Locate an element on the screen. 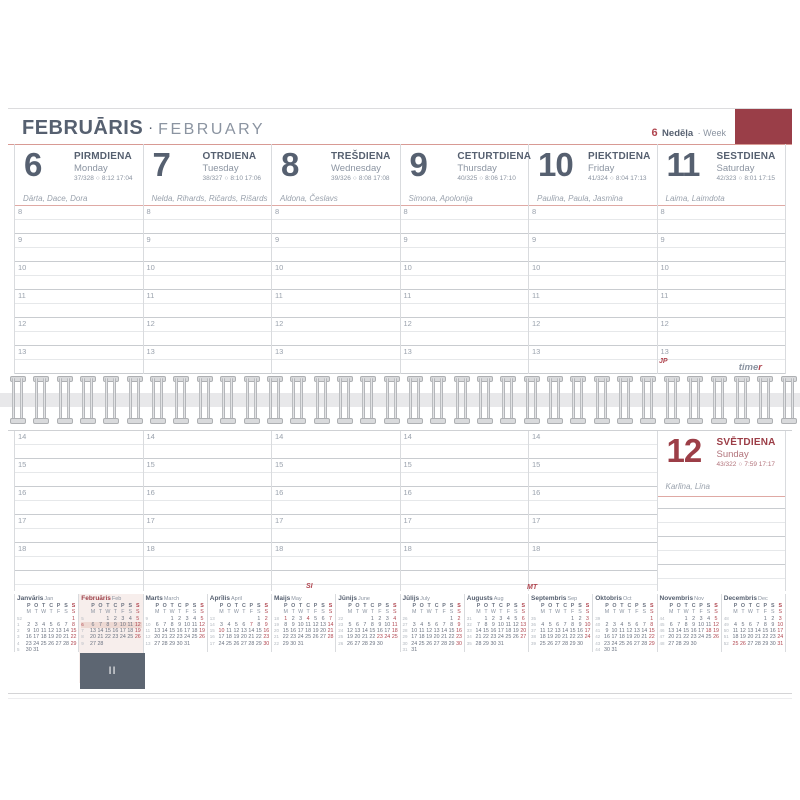  mini-day: 29 is located at coordinates (651, 643).